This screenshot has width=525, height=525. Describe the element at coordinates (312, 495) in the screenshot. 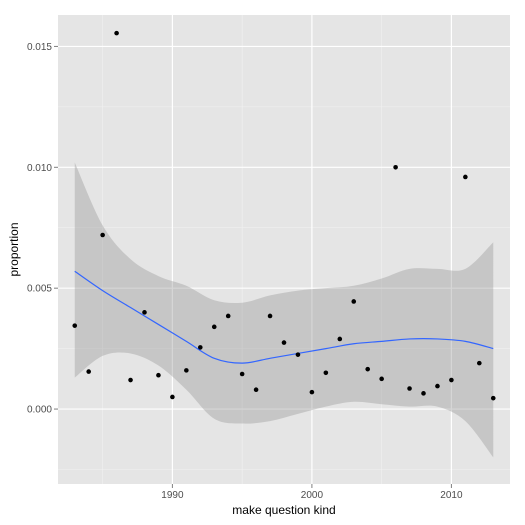

I see `x-tick-label: 2000` at that location.